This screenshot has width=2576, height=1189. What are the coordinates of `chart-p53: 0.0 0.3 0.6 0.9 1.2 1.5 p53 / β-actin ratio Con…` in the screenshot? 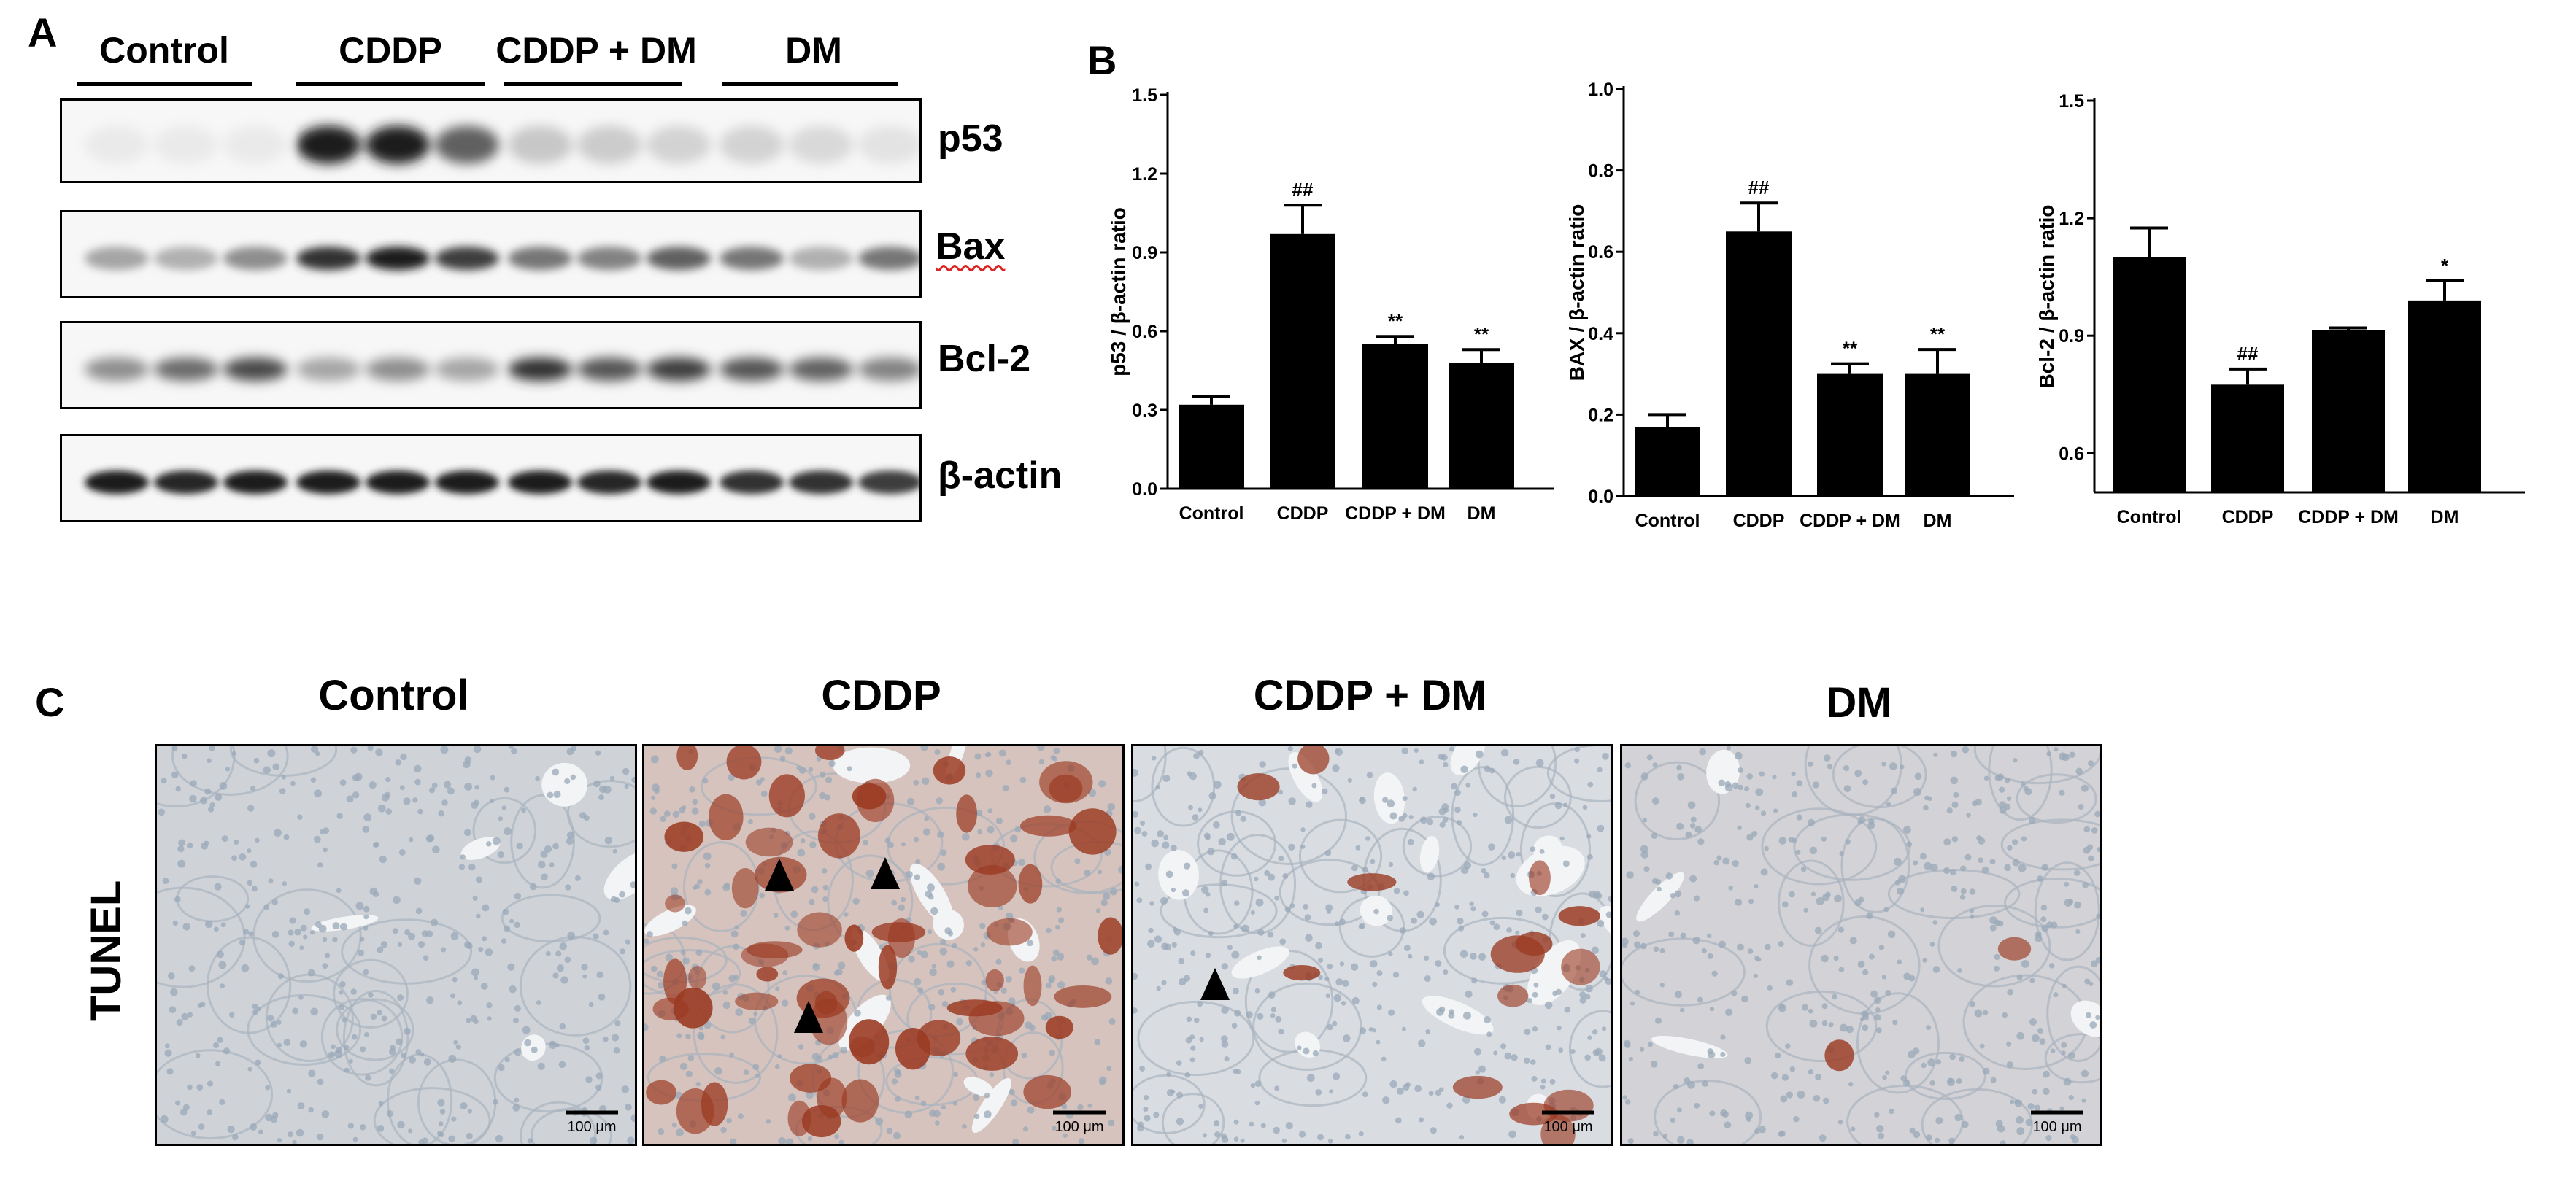 It's located at (1330, 304).